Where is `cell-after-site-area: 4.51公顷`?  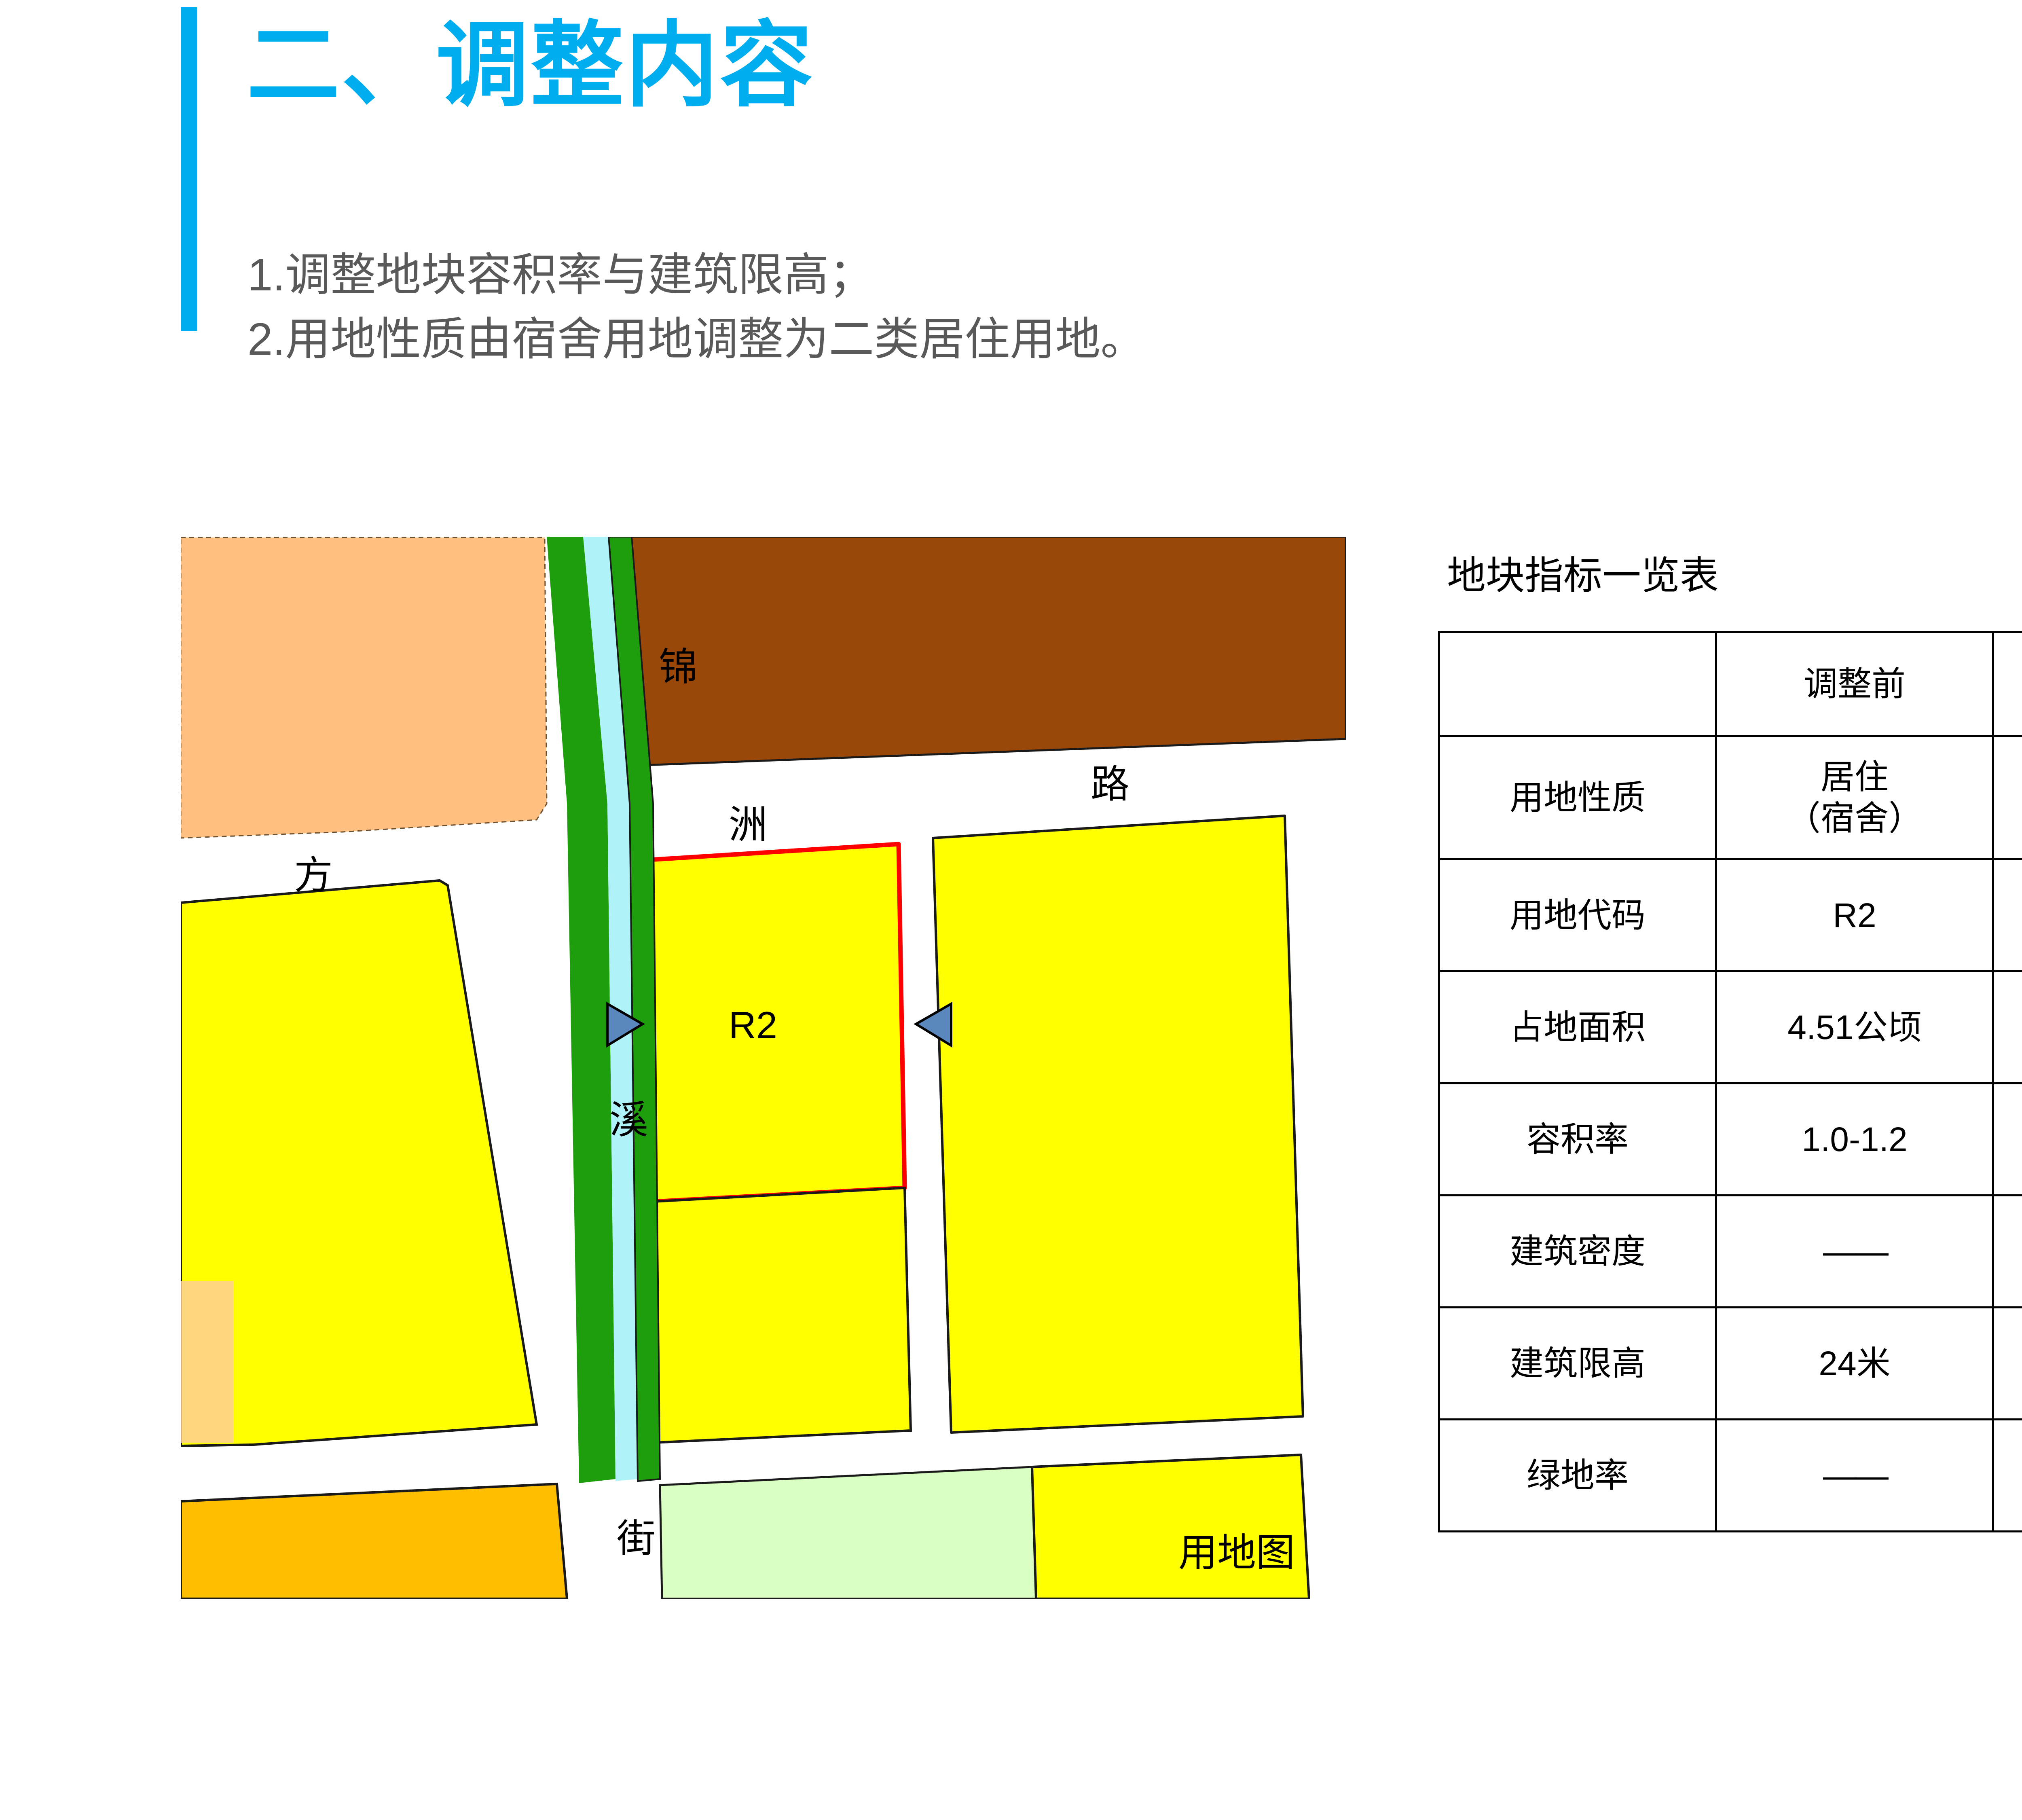
cell-after-site-area: 4.51公顷 is located at coordinates (2007, 1027).